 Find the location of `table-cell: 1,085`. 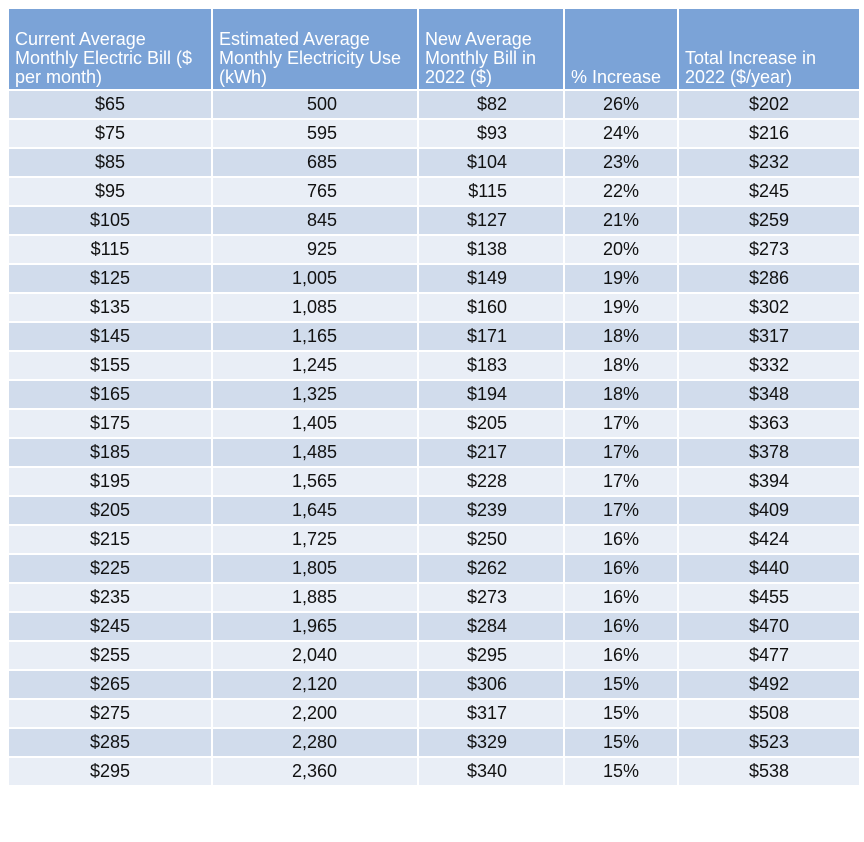

table-cell: 1,085 is located at coordinates (315, 307).